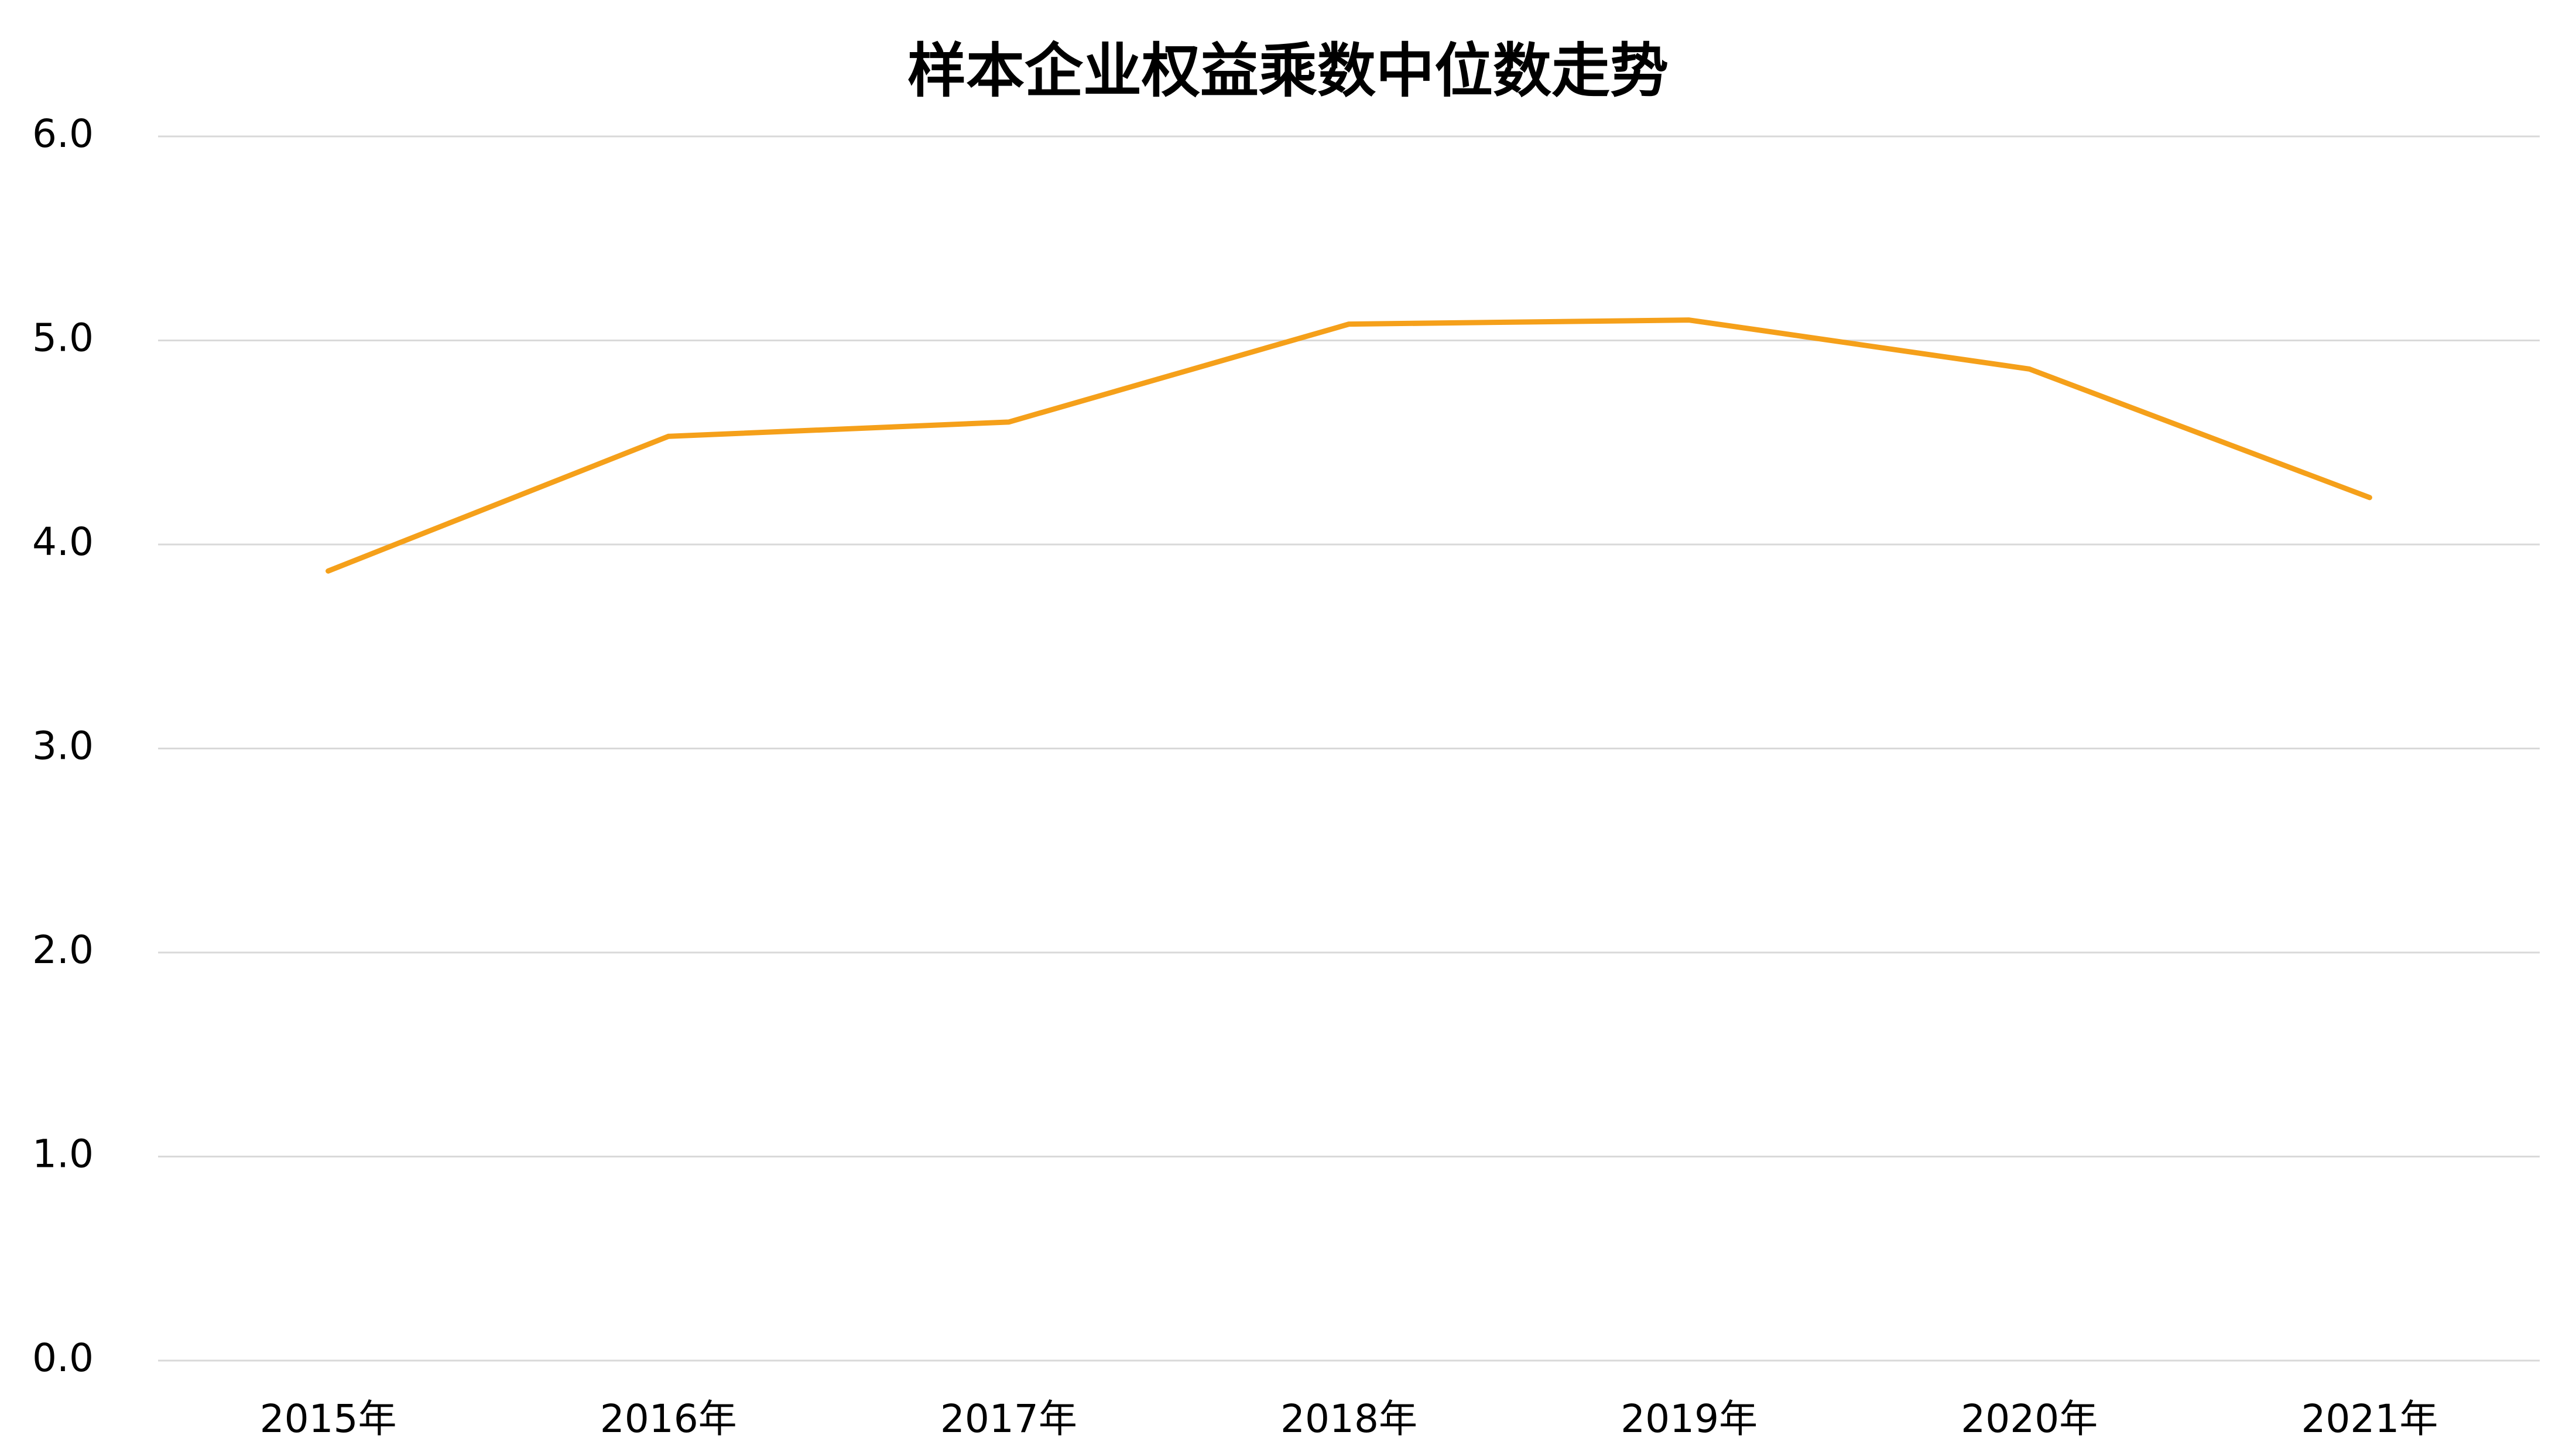  Describe the element at coordinates (1689, 1418) in the screenshot. I see `x-tick-label: 2019年` at that location.